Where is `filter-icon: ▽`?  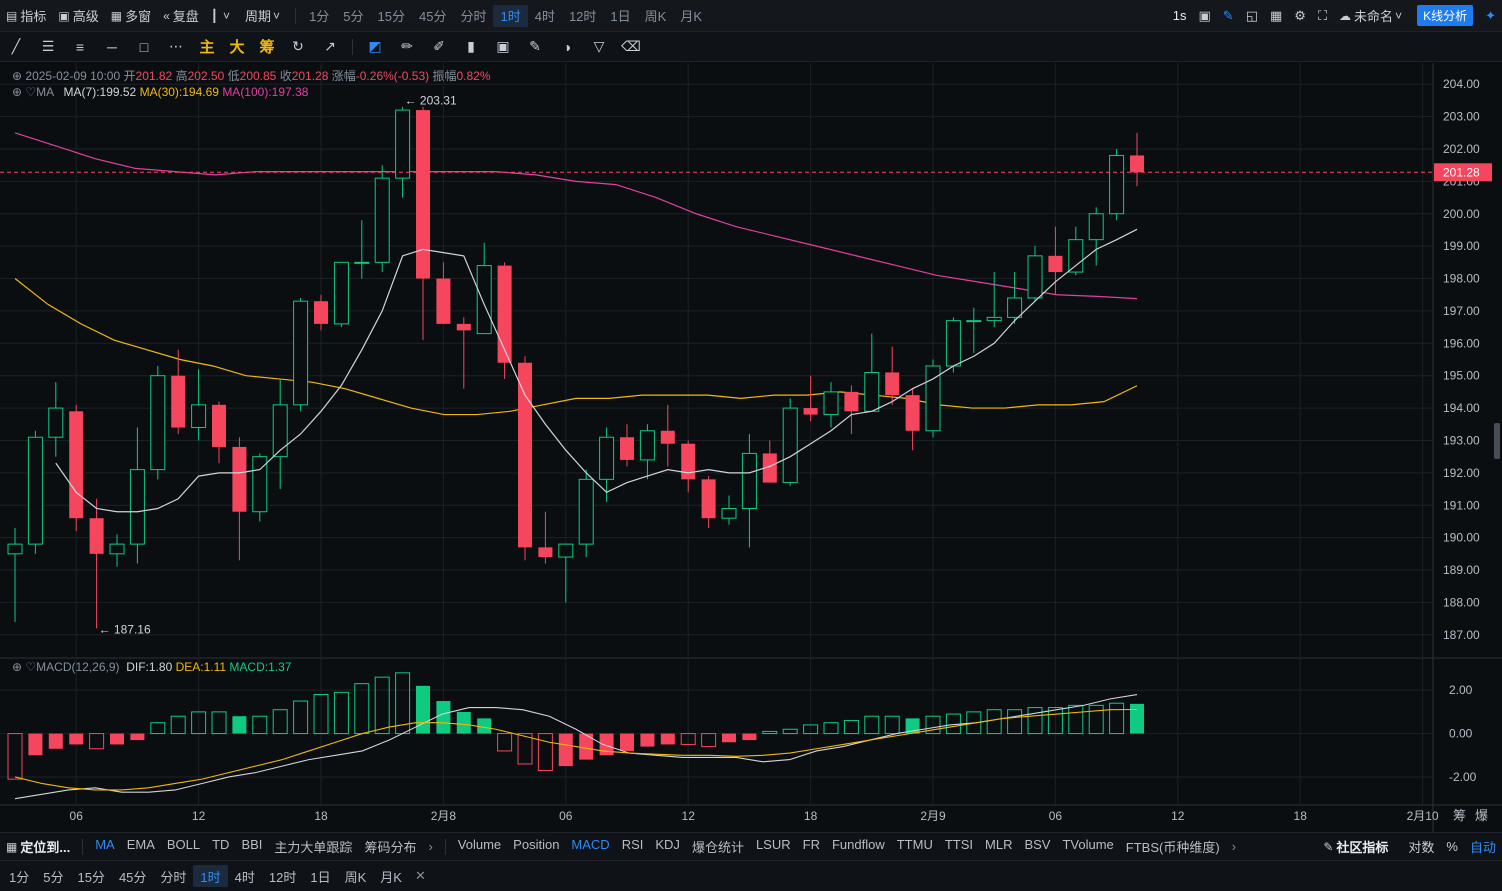 filter-icon: ▽ is located at coordinates (599, 46).